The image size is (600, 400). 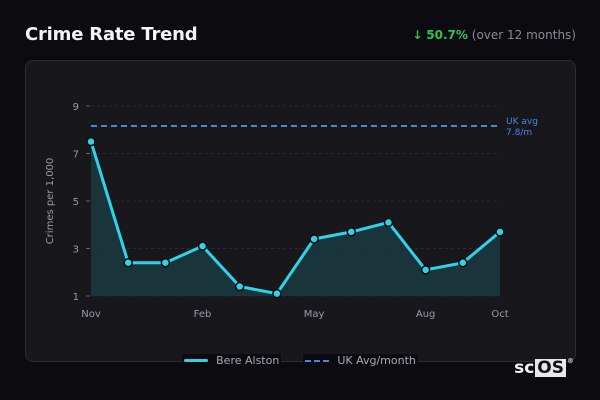 What do you see at coordinates (248, 360) in the screenshot?
I see `legend-label: Bere Alston` at bounding box center [248, 360].